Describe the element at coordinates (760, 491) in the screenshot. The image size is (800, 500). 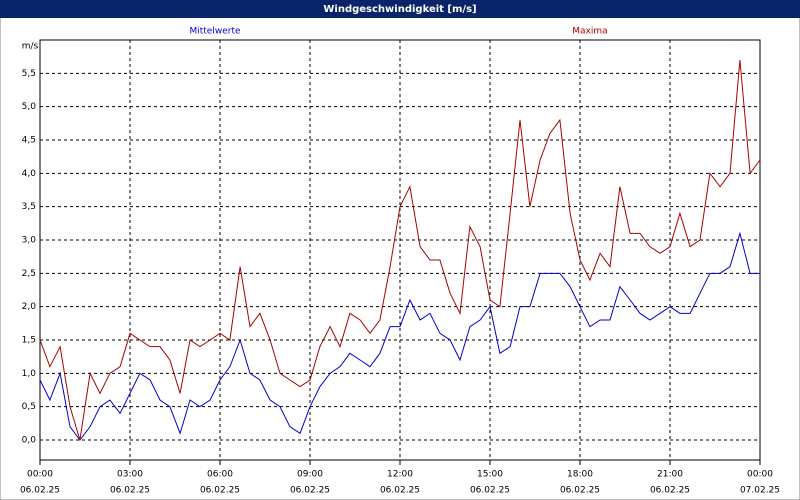
I see `x-tick-date: 07.02.25` at that location.